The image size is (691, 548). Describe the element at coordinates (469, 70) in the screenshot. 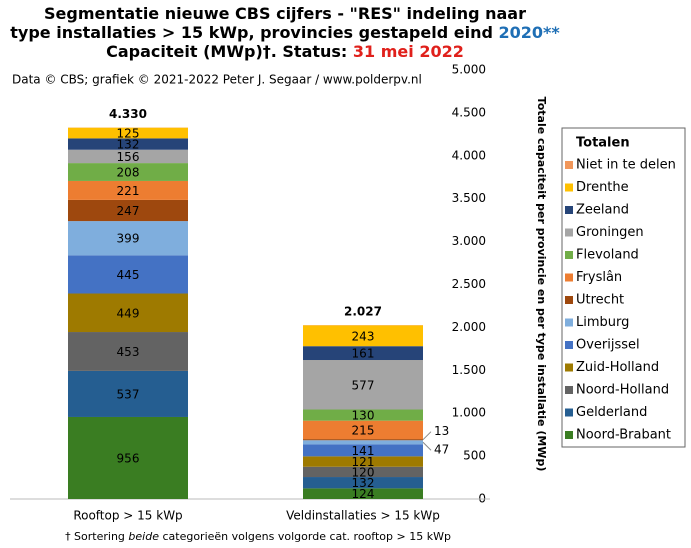

I see `y-tick-label: 5.000` at that location.